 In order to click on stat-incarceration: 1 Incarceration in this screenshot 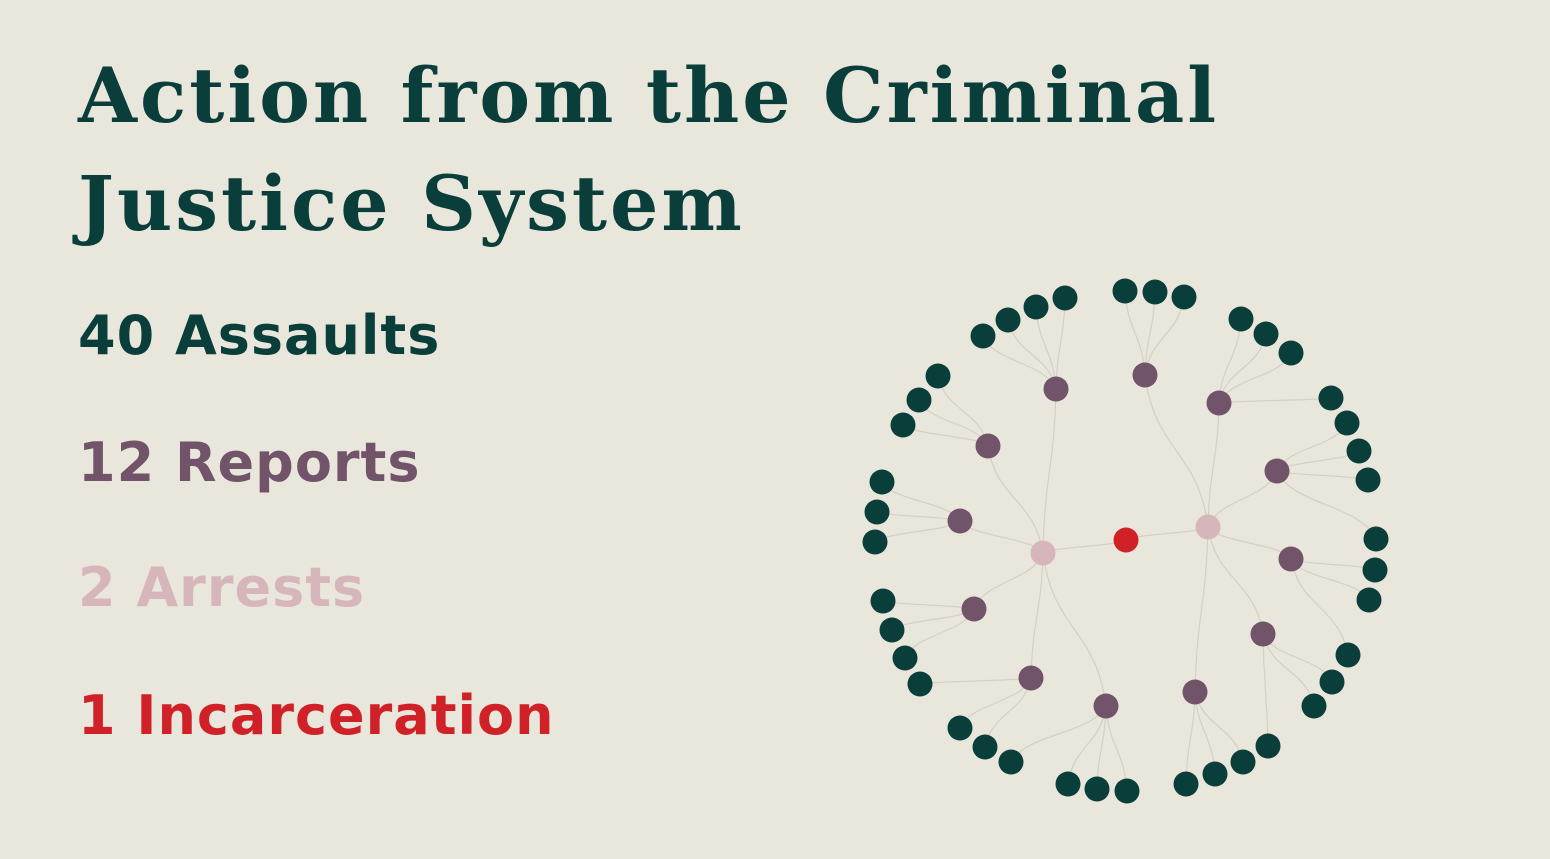, I will do `click(316, 716)`.